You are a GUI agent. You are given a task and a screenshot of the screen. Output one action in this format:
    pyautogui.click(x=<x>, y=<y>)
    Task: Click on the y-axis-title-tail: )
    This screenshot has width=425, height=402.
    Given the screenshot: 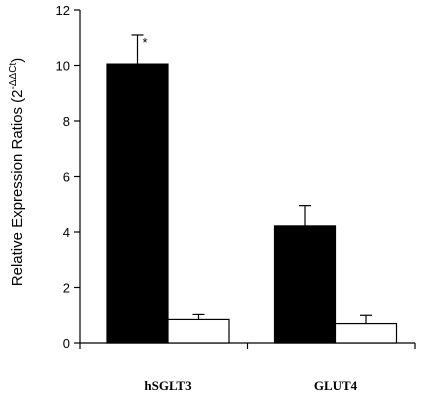 What is the action you would take?
    pyautogui.click(x=17, y=60)
    